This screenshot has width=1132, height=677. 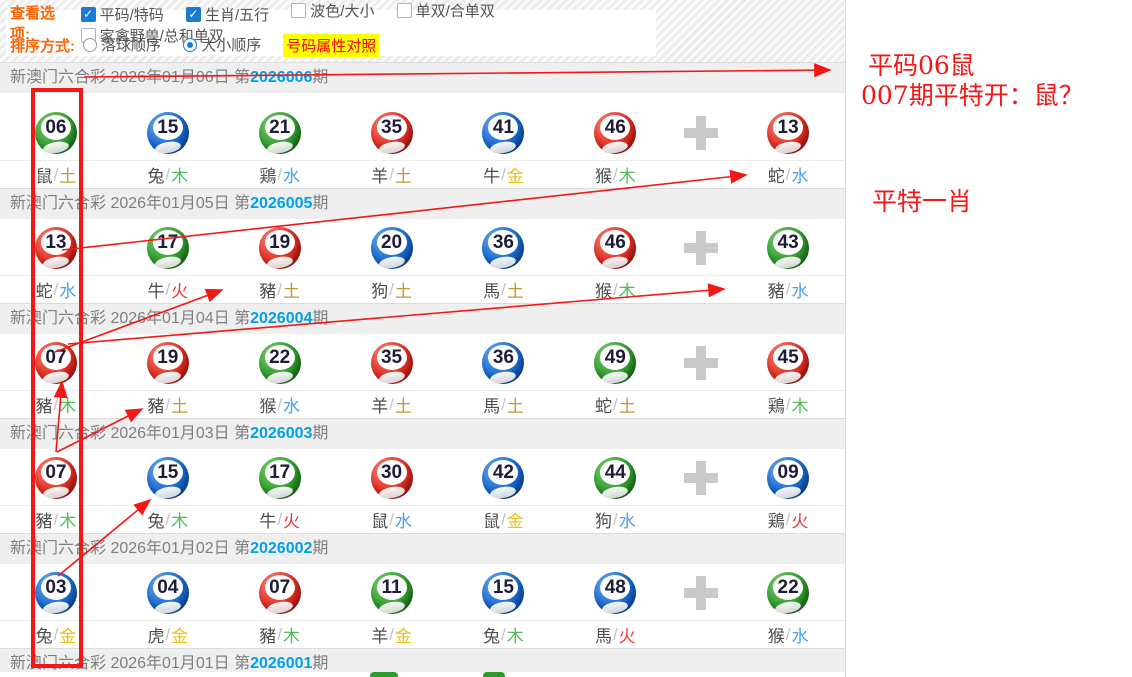 I want to click on zodiac-char: 鼠, so click(x=380, y=521).